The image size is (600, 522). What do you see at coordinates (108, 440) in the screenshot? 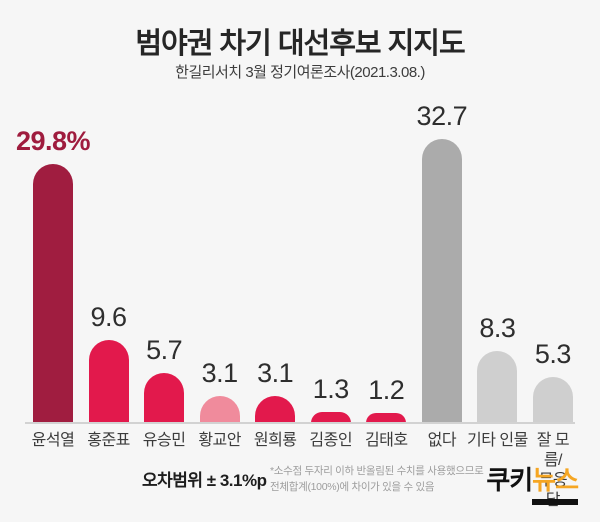
I see `category-label: 홍준표` at bounding box center [108, 440].